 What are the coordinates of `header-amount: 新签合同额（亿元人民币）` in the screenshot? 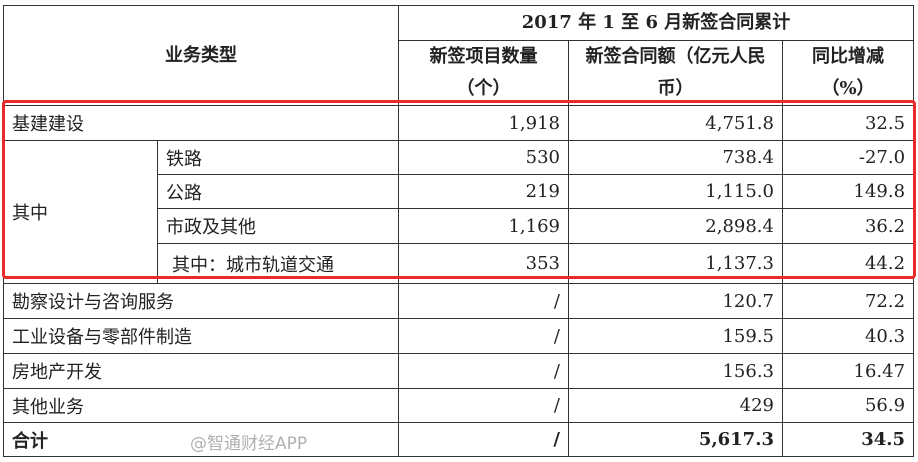 It's located at (675, 73).